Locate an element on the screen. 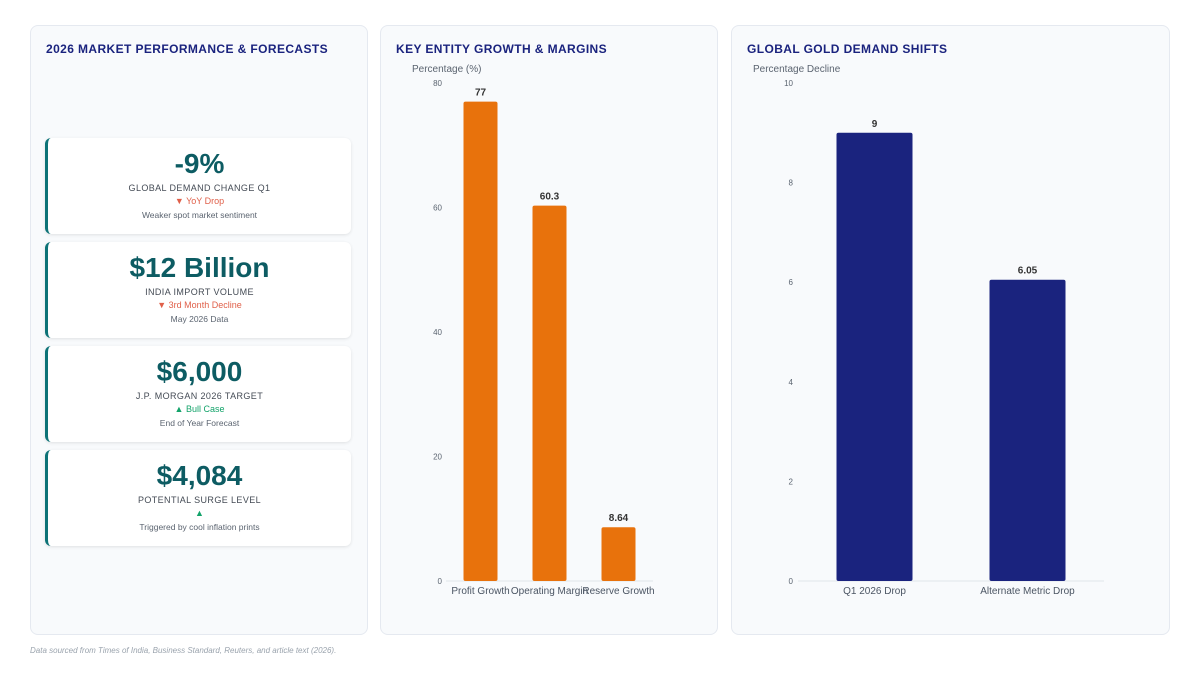 The width and height of the screenshot is (1200, 675). x-tick-label: Profit Growth is located at coordinates (480, 591).